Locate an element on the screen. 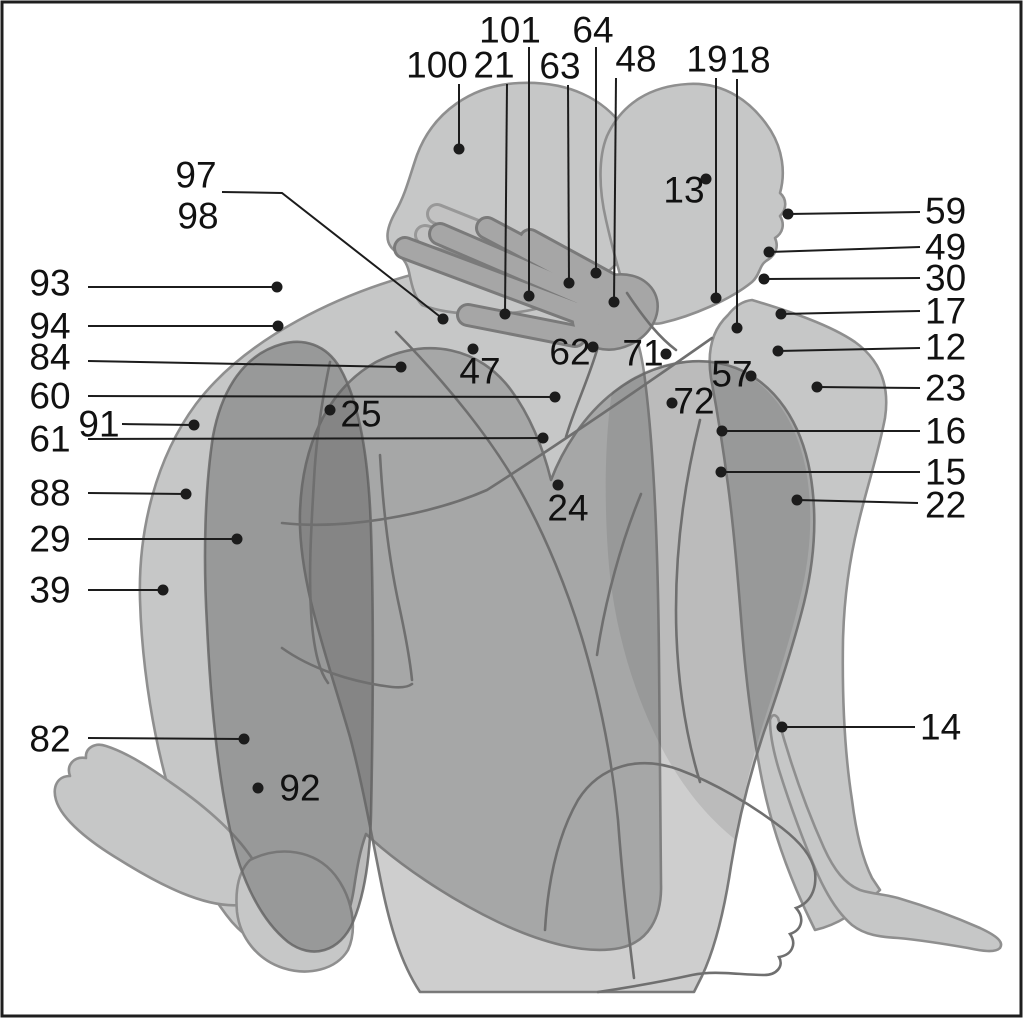  contour-knee-inner is located at coordinates (619, 574).